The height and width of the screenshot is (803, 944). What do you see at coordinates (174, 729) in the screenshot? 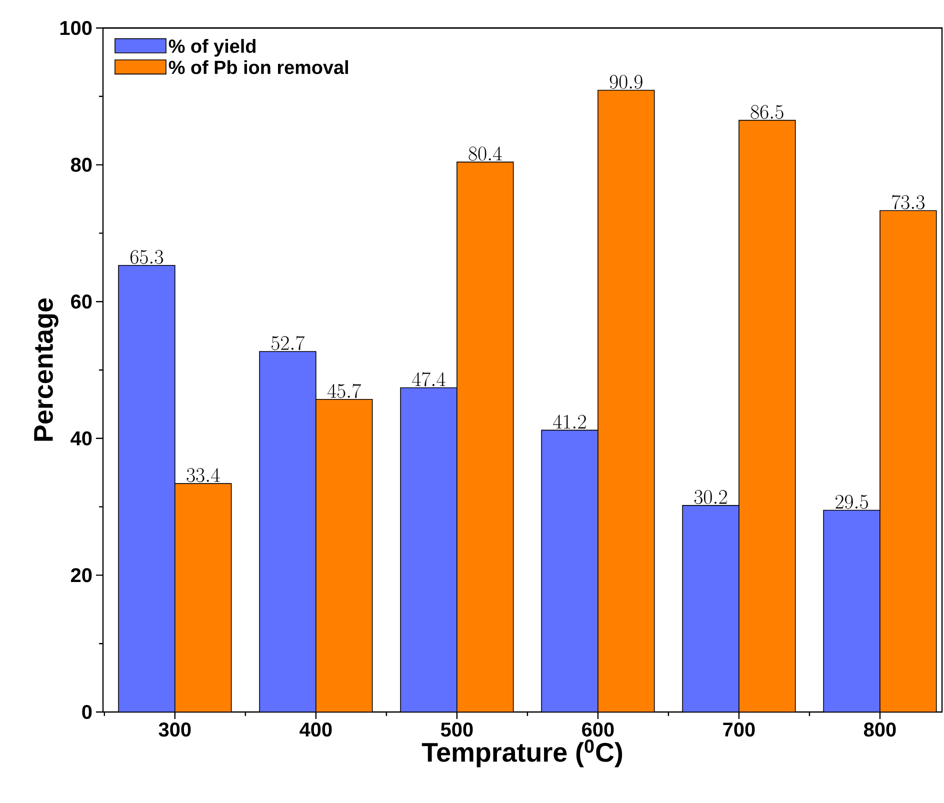
I see `x-tick-label: 300` at bounding box center [174, 729].